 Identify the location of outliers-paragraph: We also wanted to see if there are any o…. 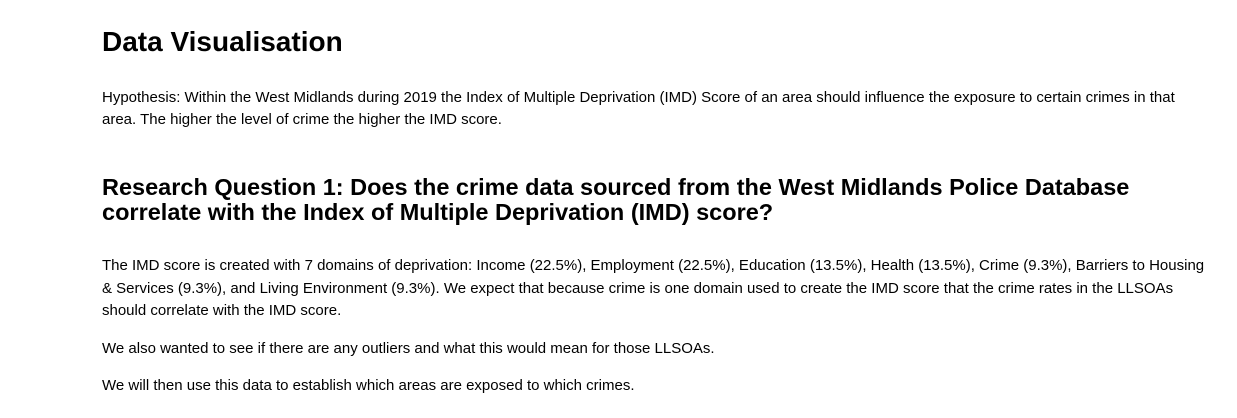
(408, 348).